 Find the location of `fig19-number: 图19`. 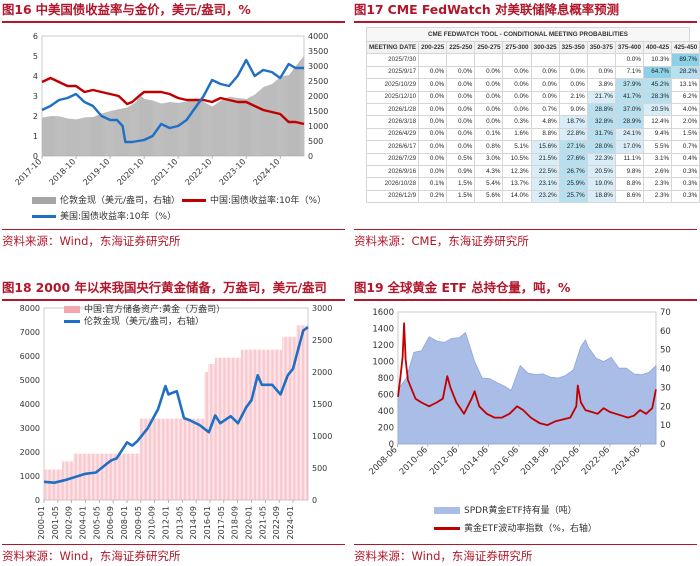

fig19-number: 图19 is located at coordinates (369, 287).